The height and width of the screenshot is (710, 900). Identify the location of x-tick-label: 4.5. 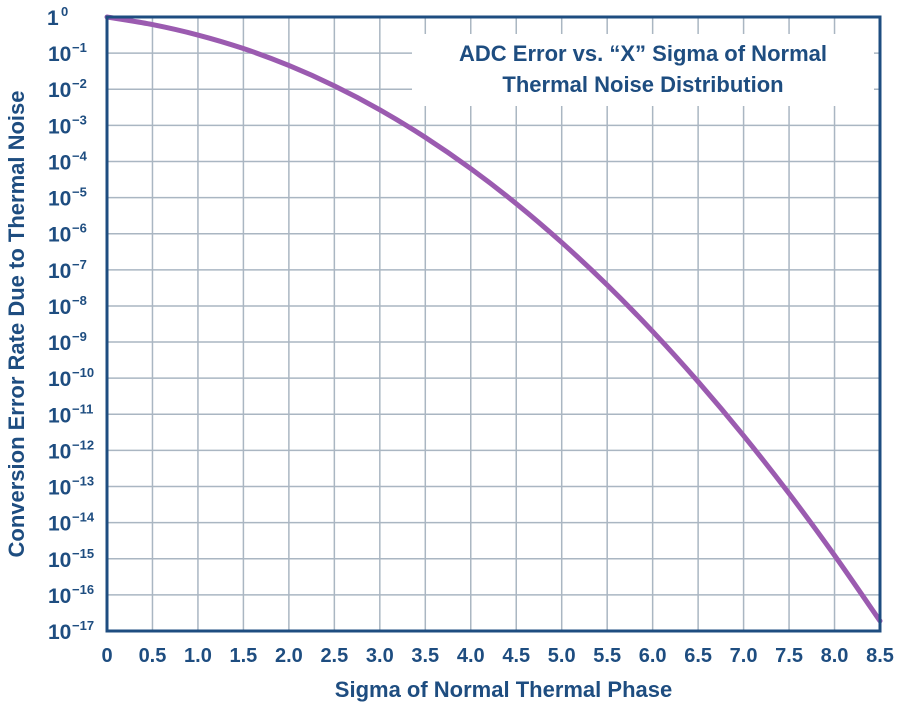
(516, 656).